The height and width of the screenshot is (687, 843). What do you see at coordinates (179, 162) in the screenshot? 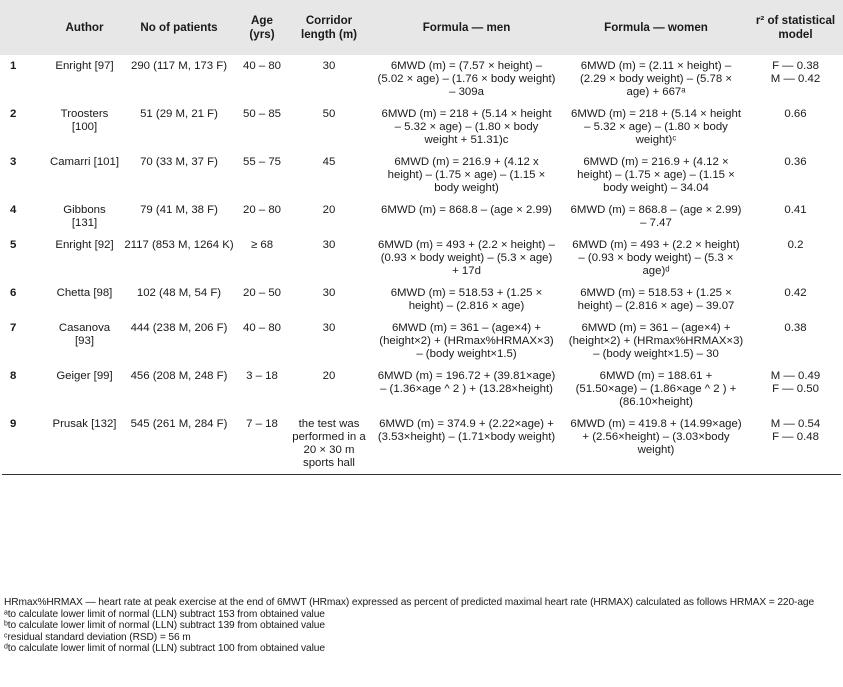
I see `patients-cell: 70 (33 M, 37 F)` at bounding box center [179, 162].